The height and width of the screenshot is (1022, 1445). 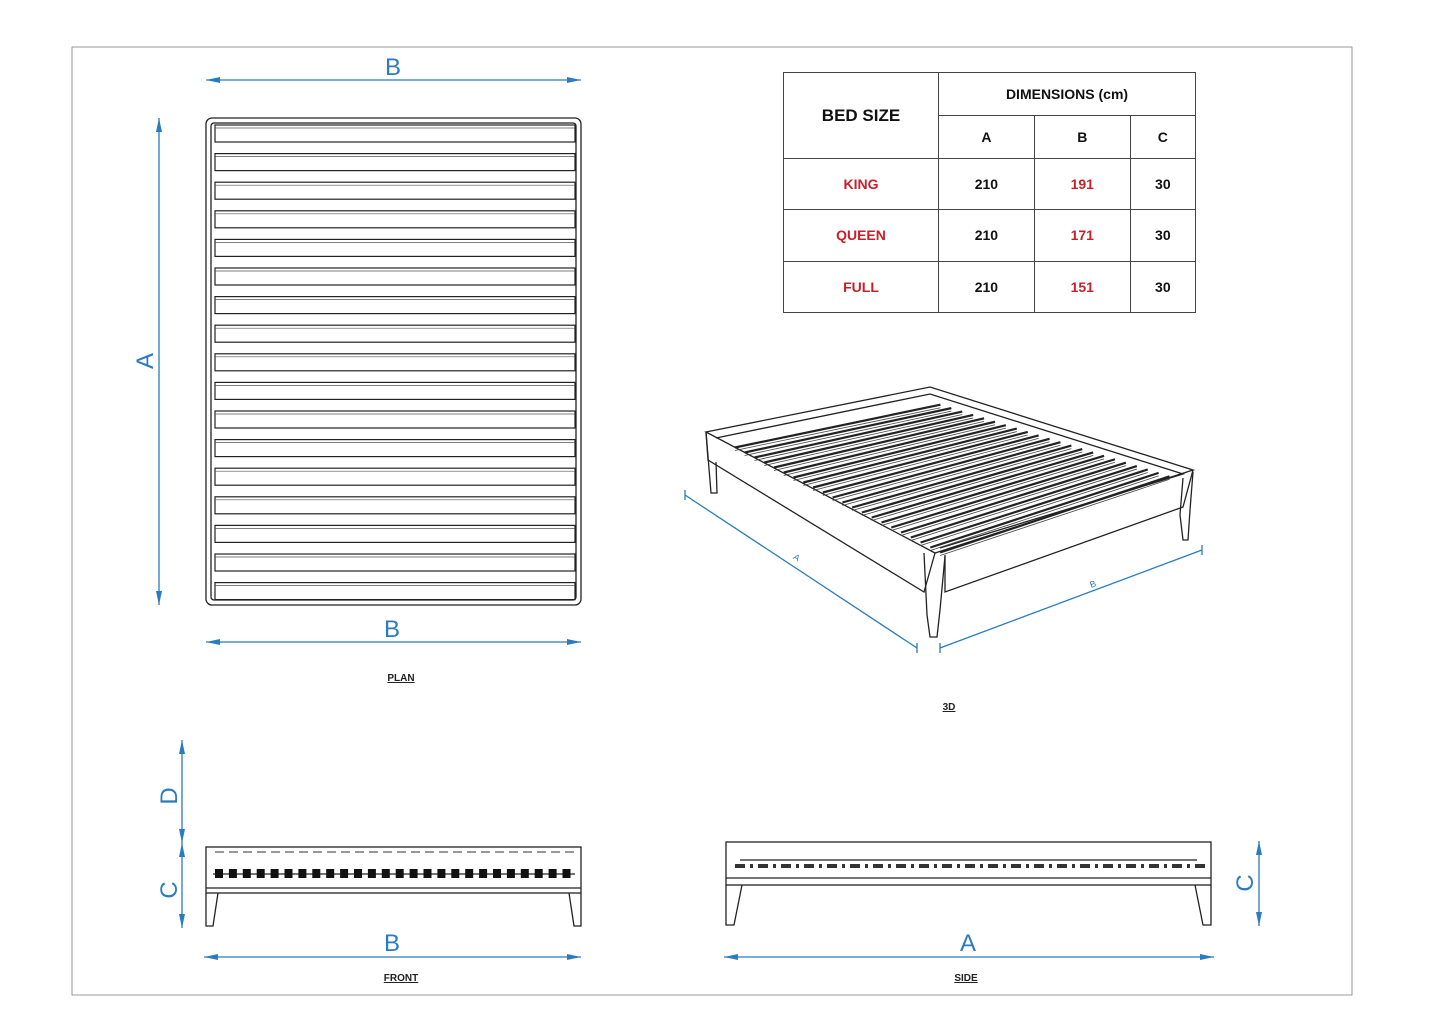 I want to click on header-dimensions: DIMENSIONS (cm), so click(x=1067, y=94).